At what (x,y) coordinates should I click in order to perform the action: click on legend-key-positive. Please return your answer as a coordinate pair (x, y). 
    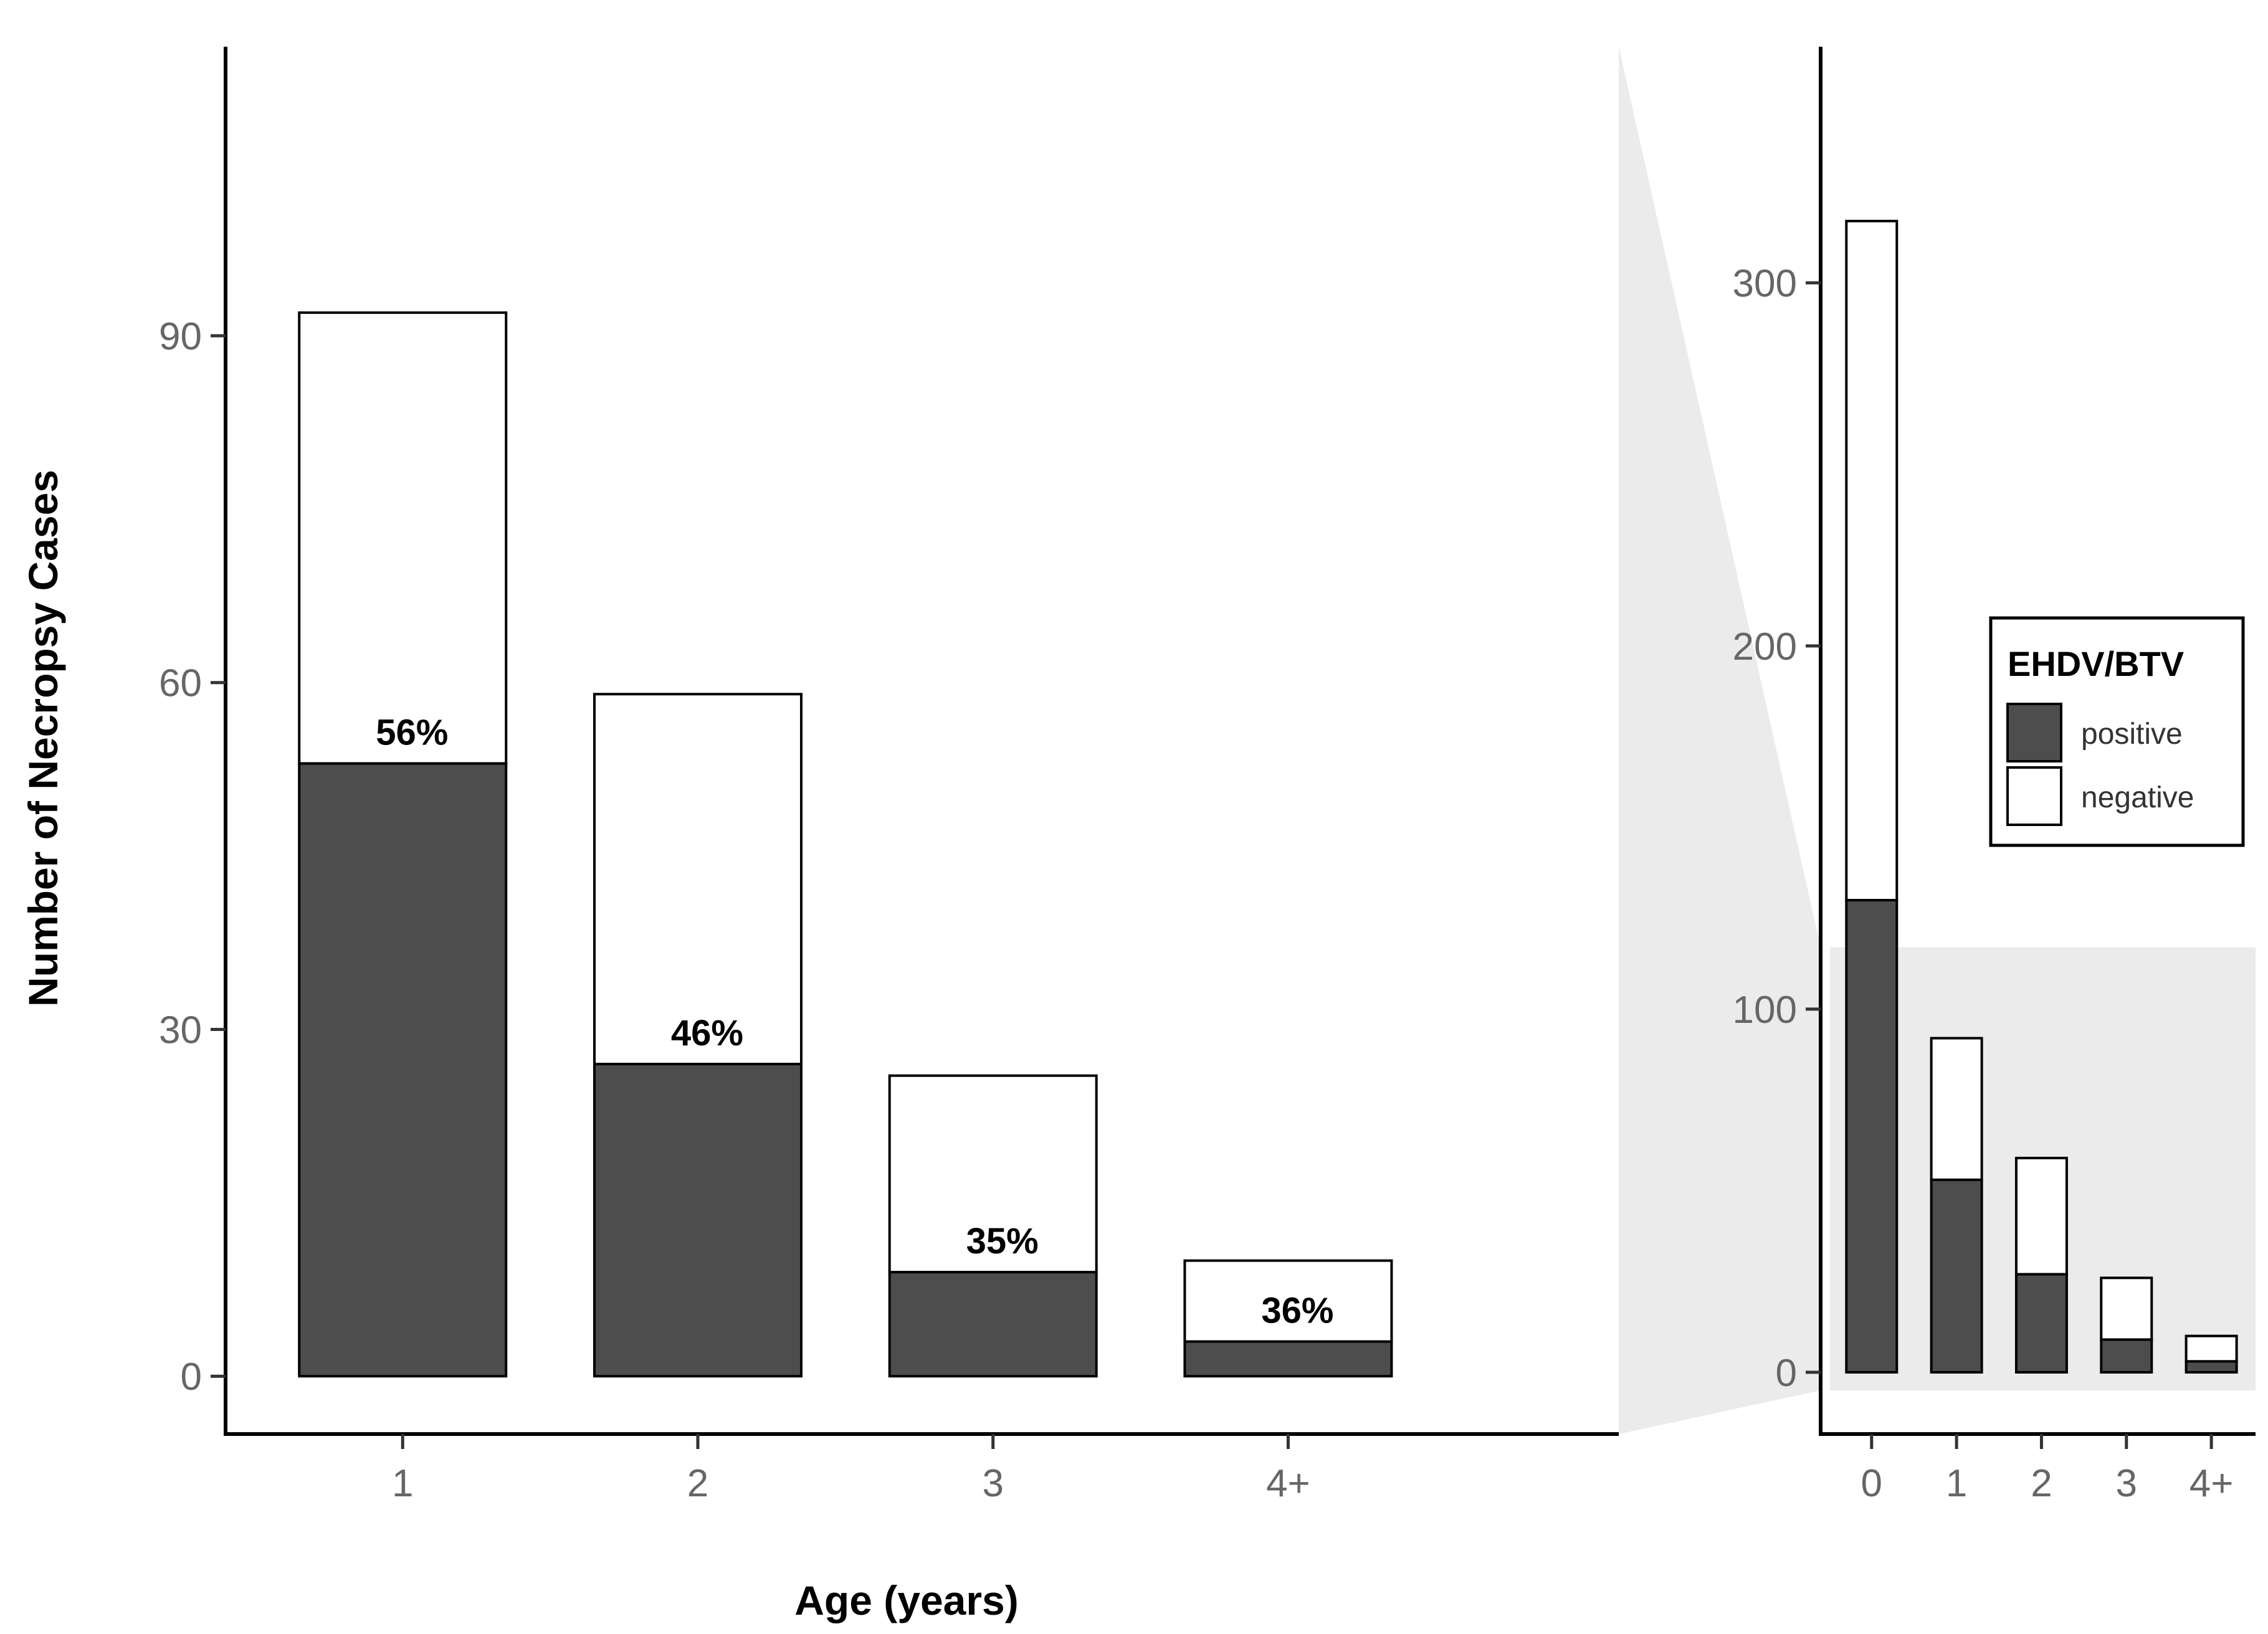
    Looking at the image, I should click on (2034, 733).